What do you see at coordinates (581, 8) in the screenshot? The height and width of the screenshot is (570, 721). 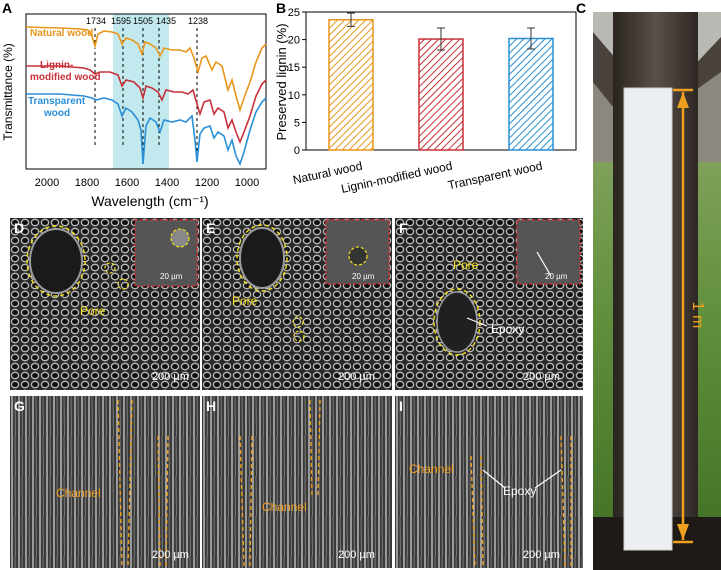 I see `panel-c-letter: C` at bounding box center [581, 8].